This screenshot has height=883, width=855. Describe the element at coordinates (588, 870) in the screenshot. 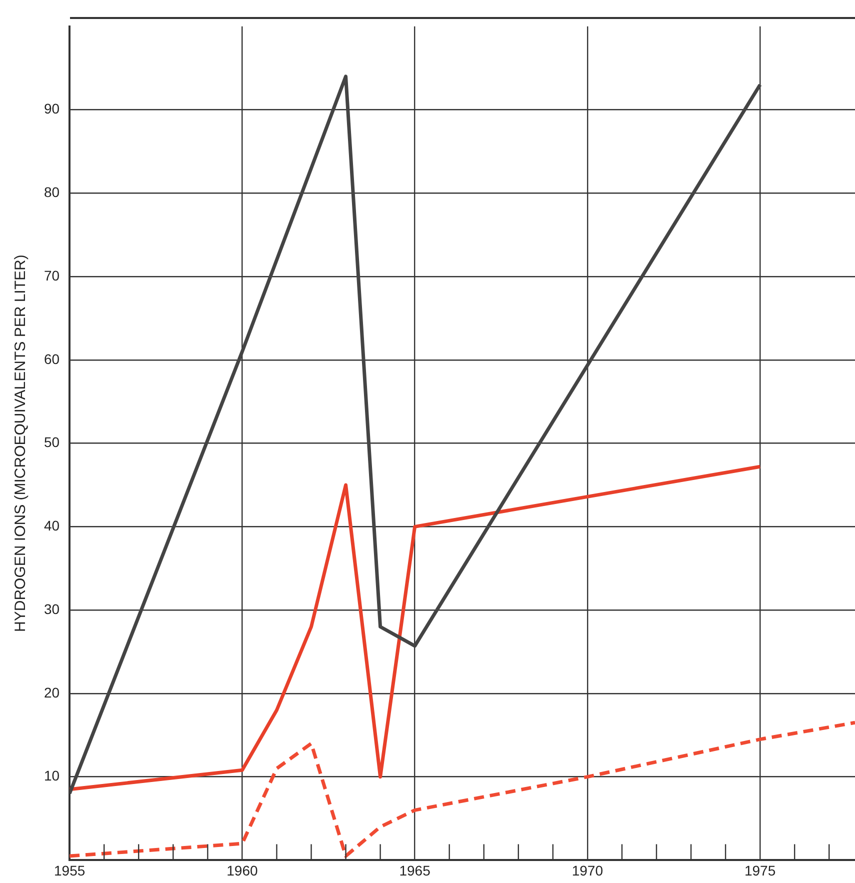

I see `x-tick-label: 1970` at that location.